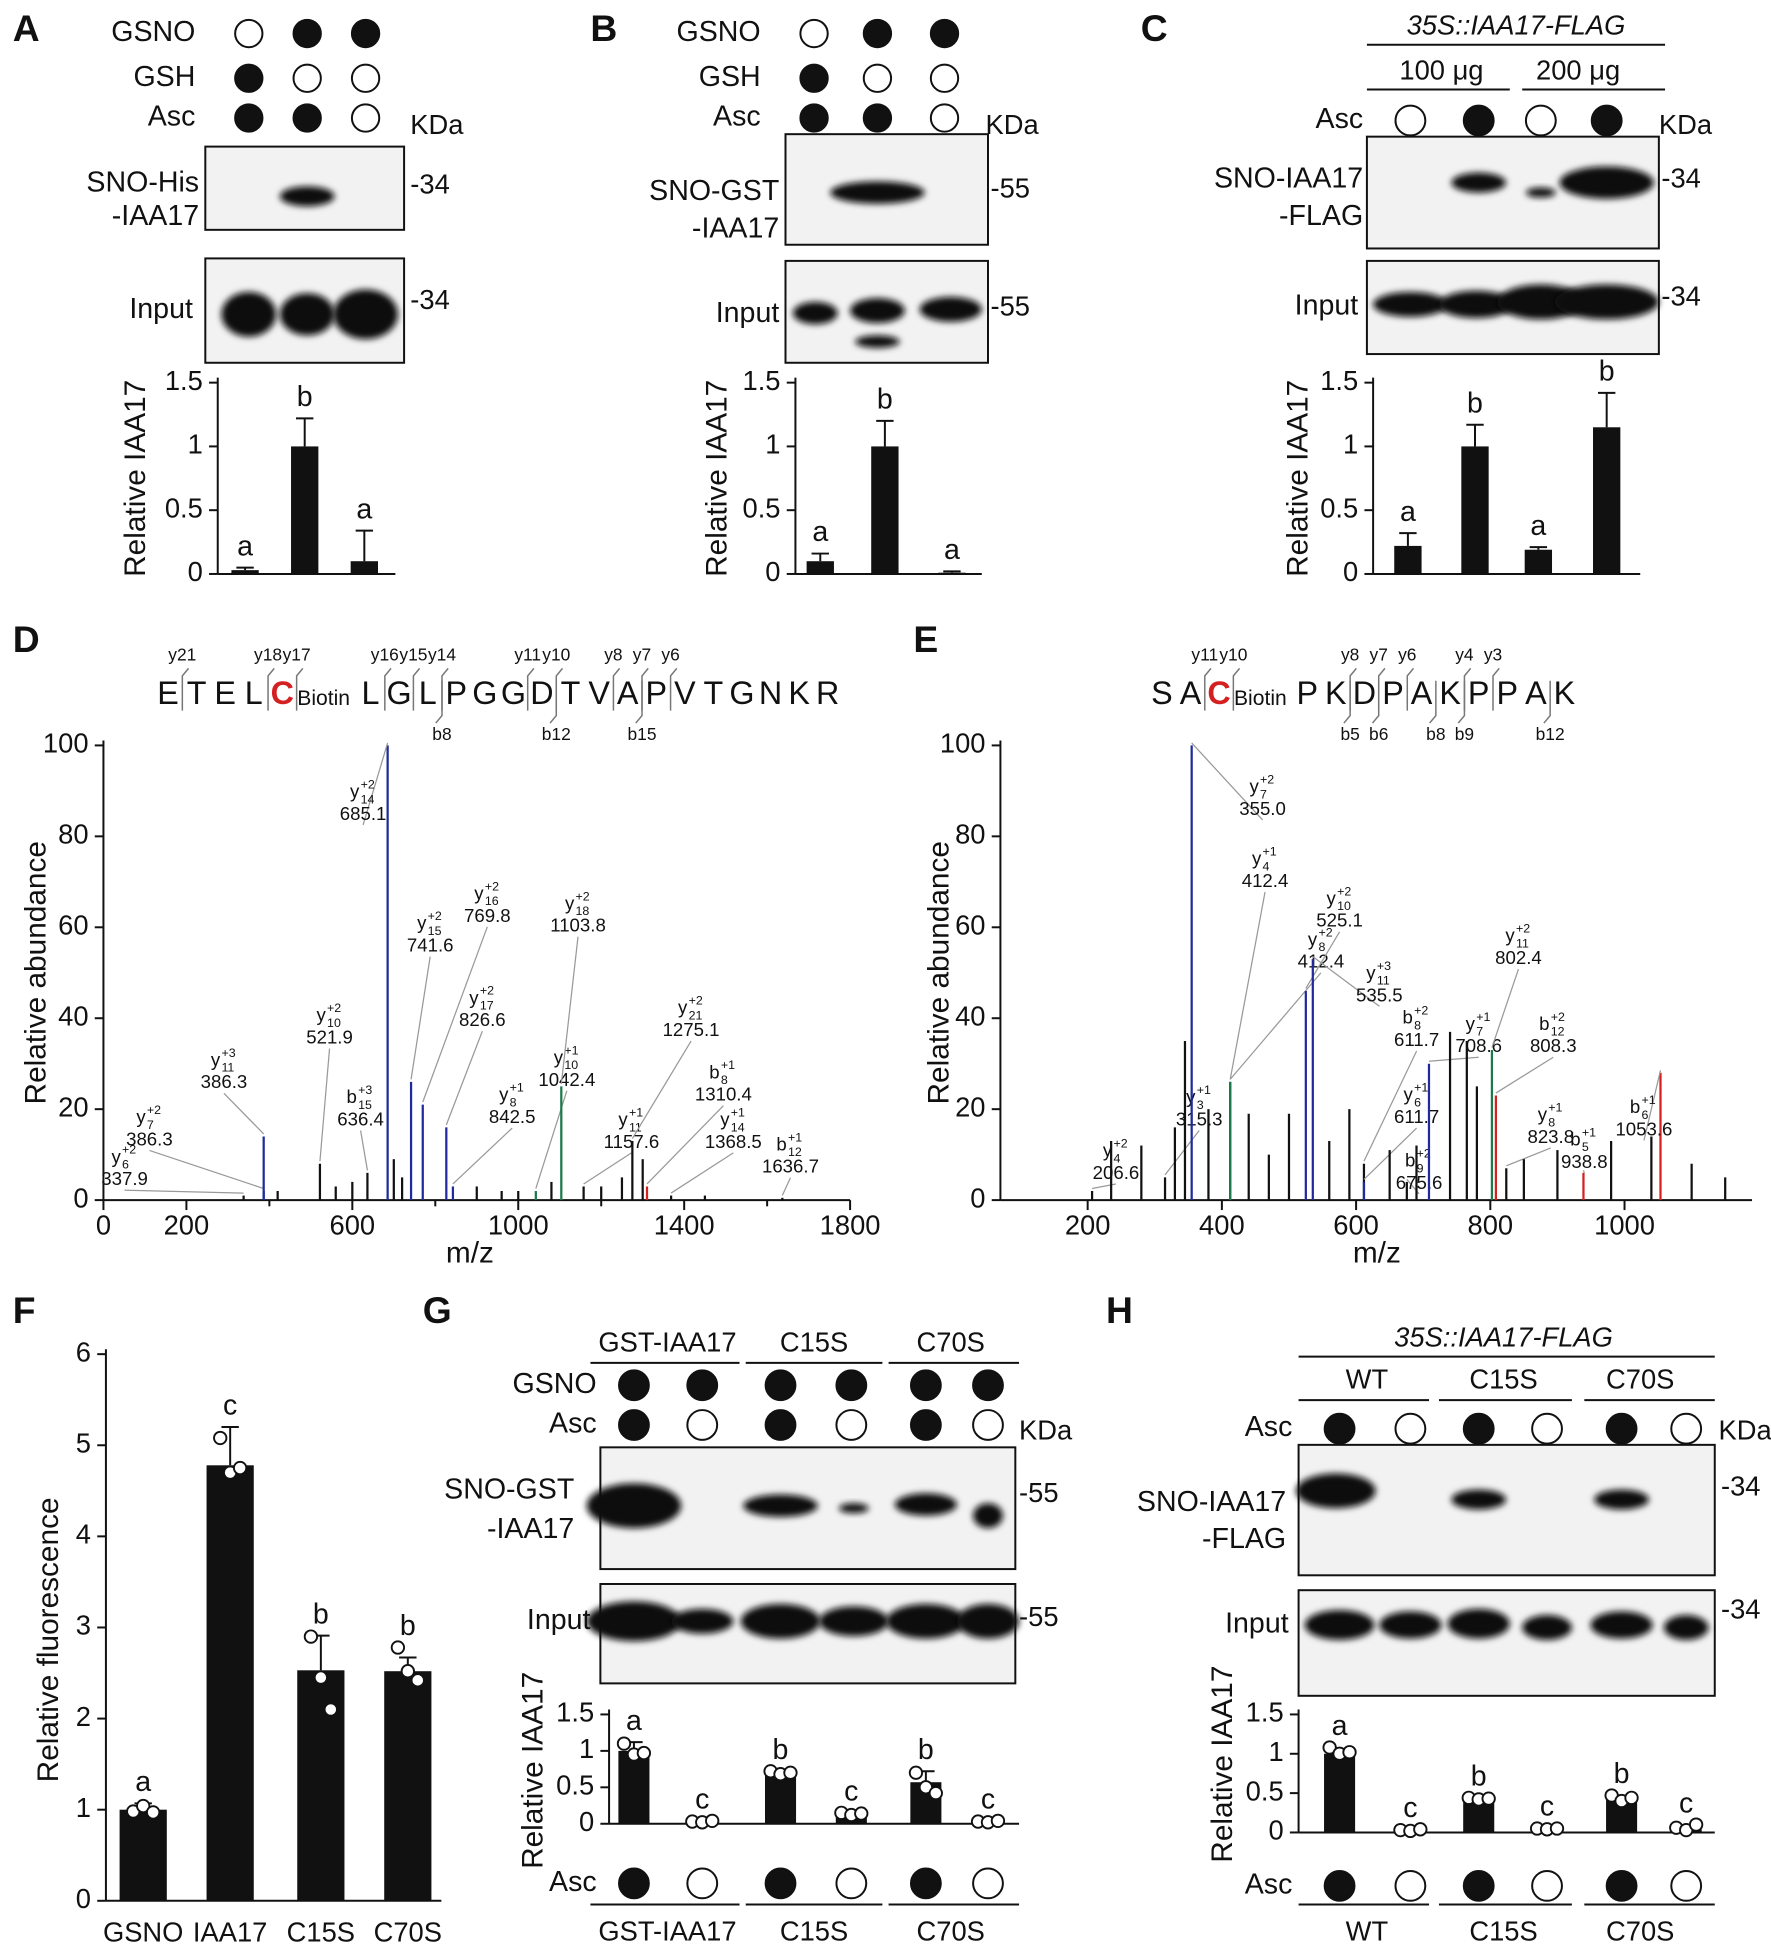  I want to click on y-ion-label: y3, so click(1493, 655).